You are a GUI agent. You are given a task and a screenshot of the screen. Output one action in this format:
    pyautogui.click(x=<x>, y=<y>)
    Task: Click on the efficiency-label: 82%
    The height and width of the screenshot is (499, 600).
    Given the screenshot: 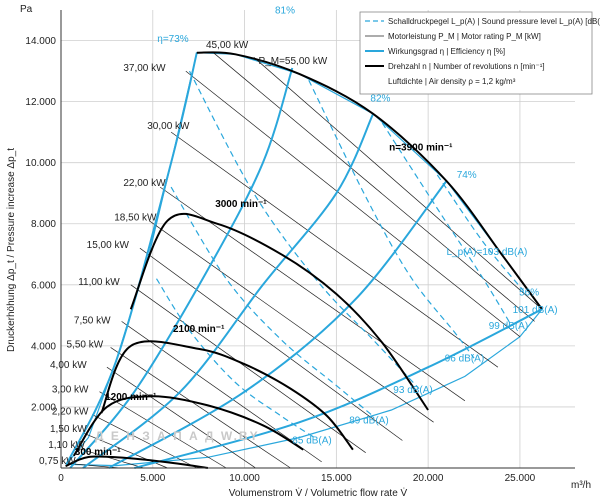 What is the action you would take?
    pyautogui.click(x=380, y=99)
    